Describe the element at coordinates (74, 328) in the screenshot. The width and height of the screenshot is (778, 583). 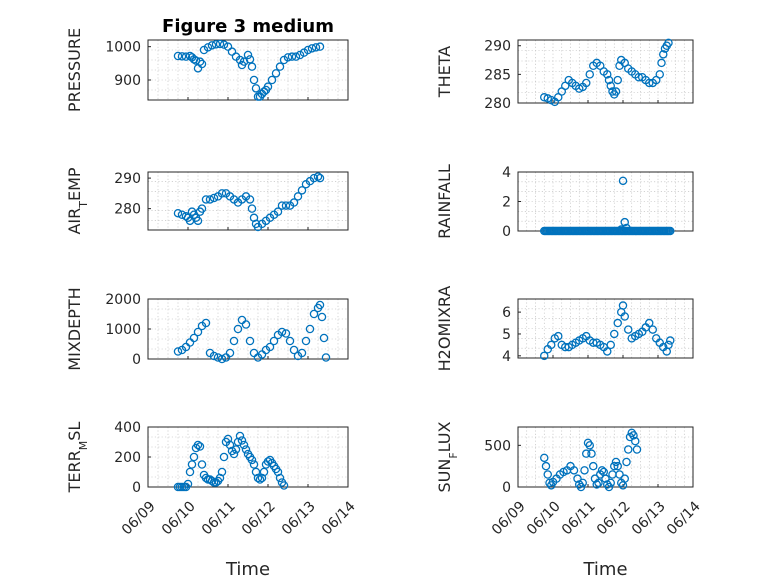
I see `y-axis-label: MIXDEPTH` at that location.